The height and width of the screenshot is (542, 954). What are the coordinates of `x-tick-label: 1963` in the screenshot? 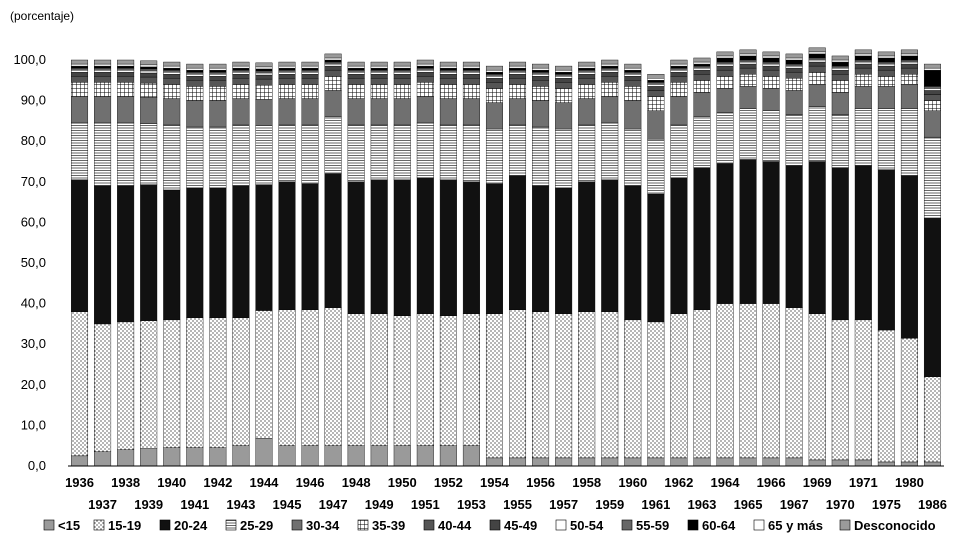 It's located at (701, 504).